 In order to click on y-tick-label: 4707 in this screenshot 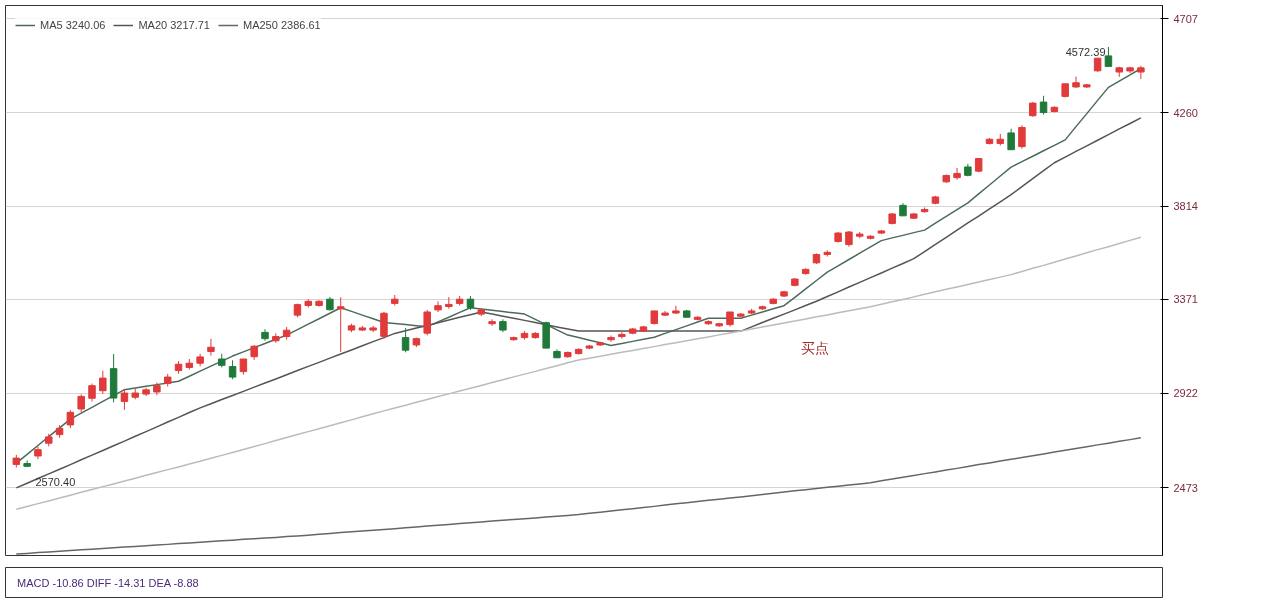, I will do `click(1185, 18)`.